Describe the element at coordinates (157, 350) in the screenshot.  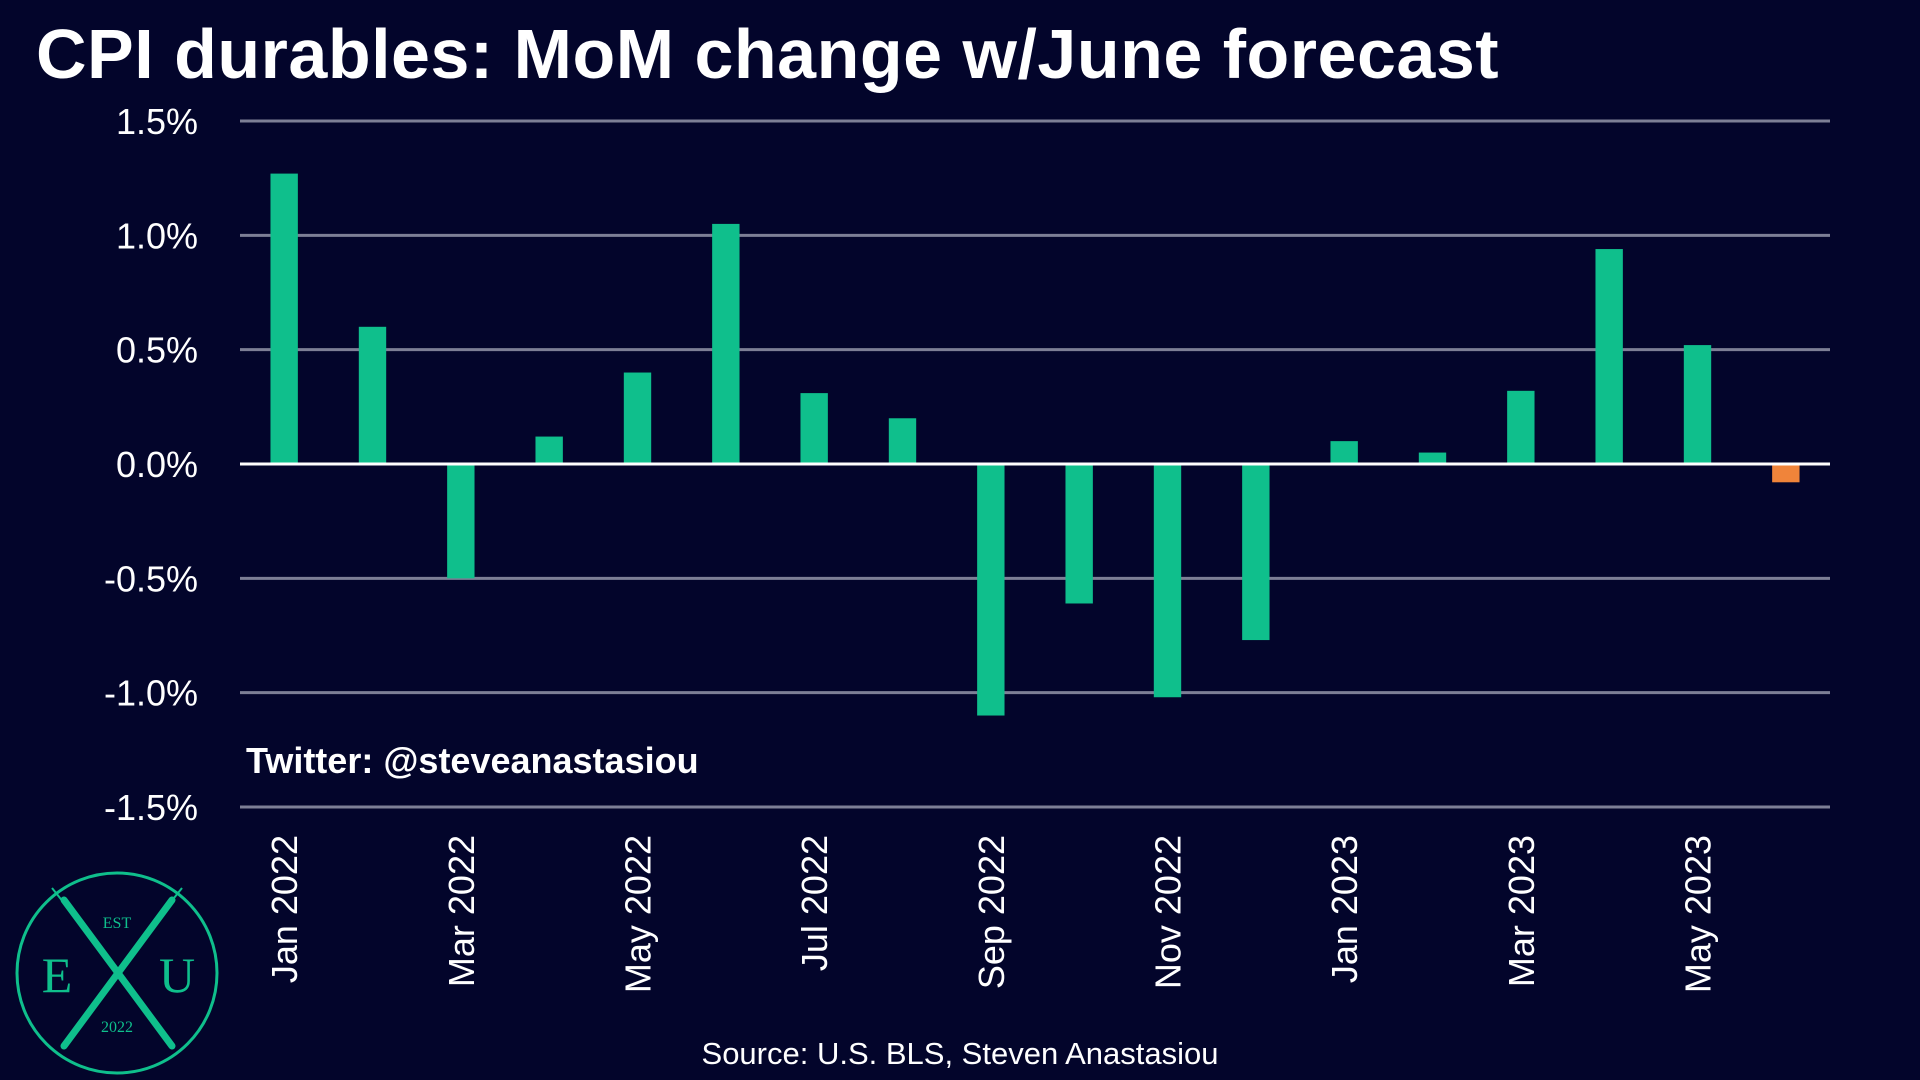
I see `y-tick-label: 0.5%` at that location.